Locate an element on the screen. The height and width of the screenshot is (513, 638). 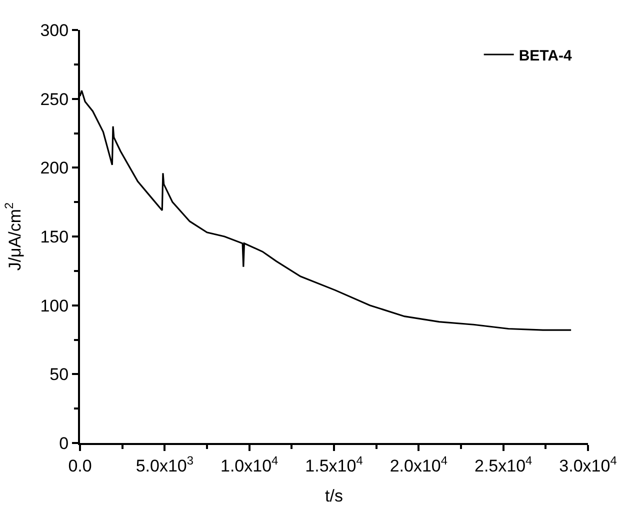
y-tick-label: 200 is located at coordinates (54, 168).